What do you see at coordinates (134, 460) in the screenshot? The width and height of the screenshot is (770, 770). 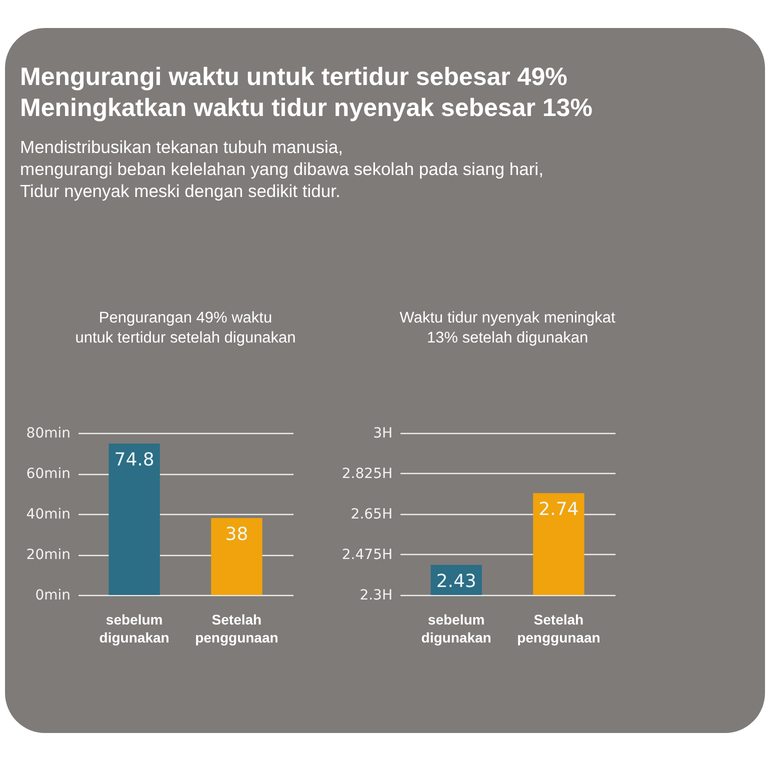 I see `data-label: 74.8` at bounding box center [134, 460].